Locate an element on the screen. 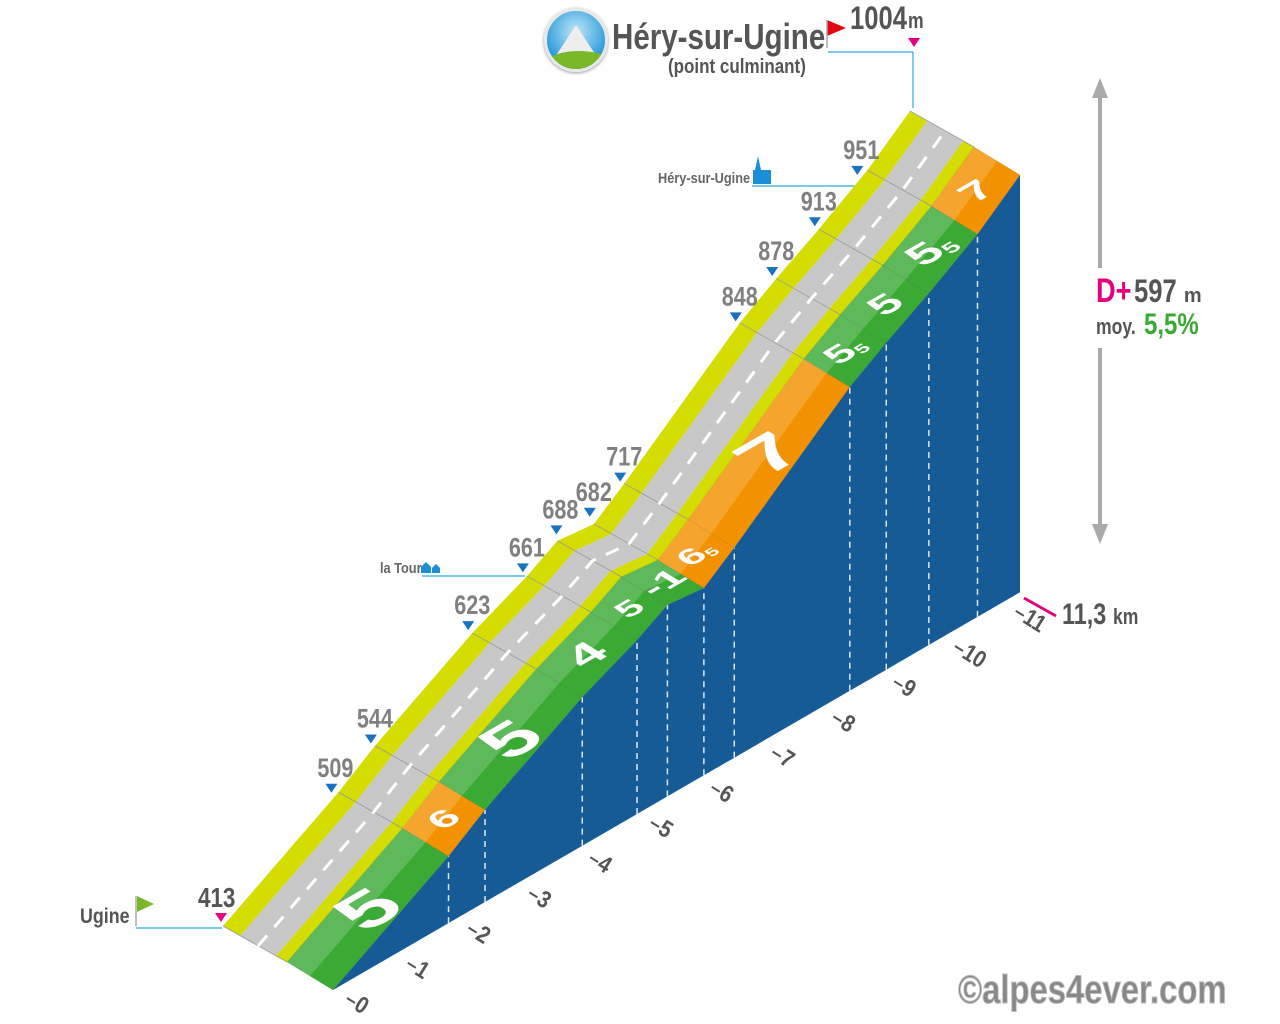 Image resolution: width=1280 pixels, height=1024 pixels. altitude-marker-label: 951 is located at coordinates (861, 151).